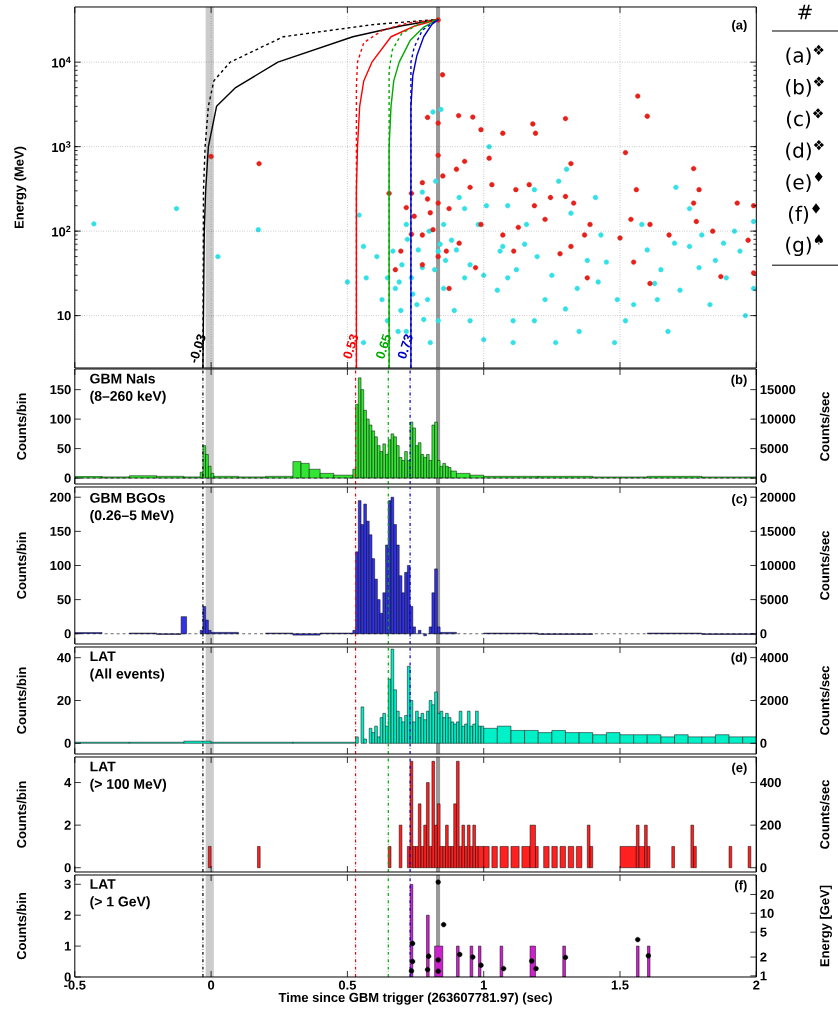  I want to click on y-tick-label: 10$^{3}$, so click(61, 147).